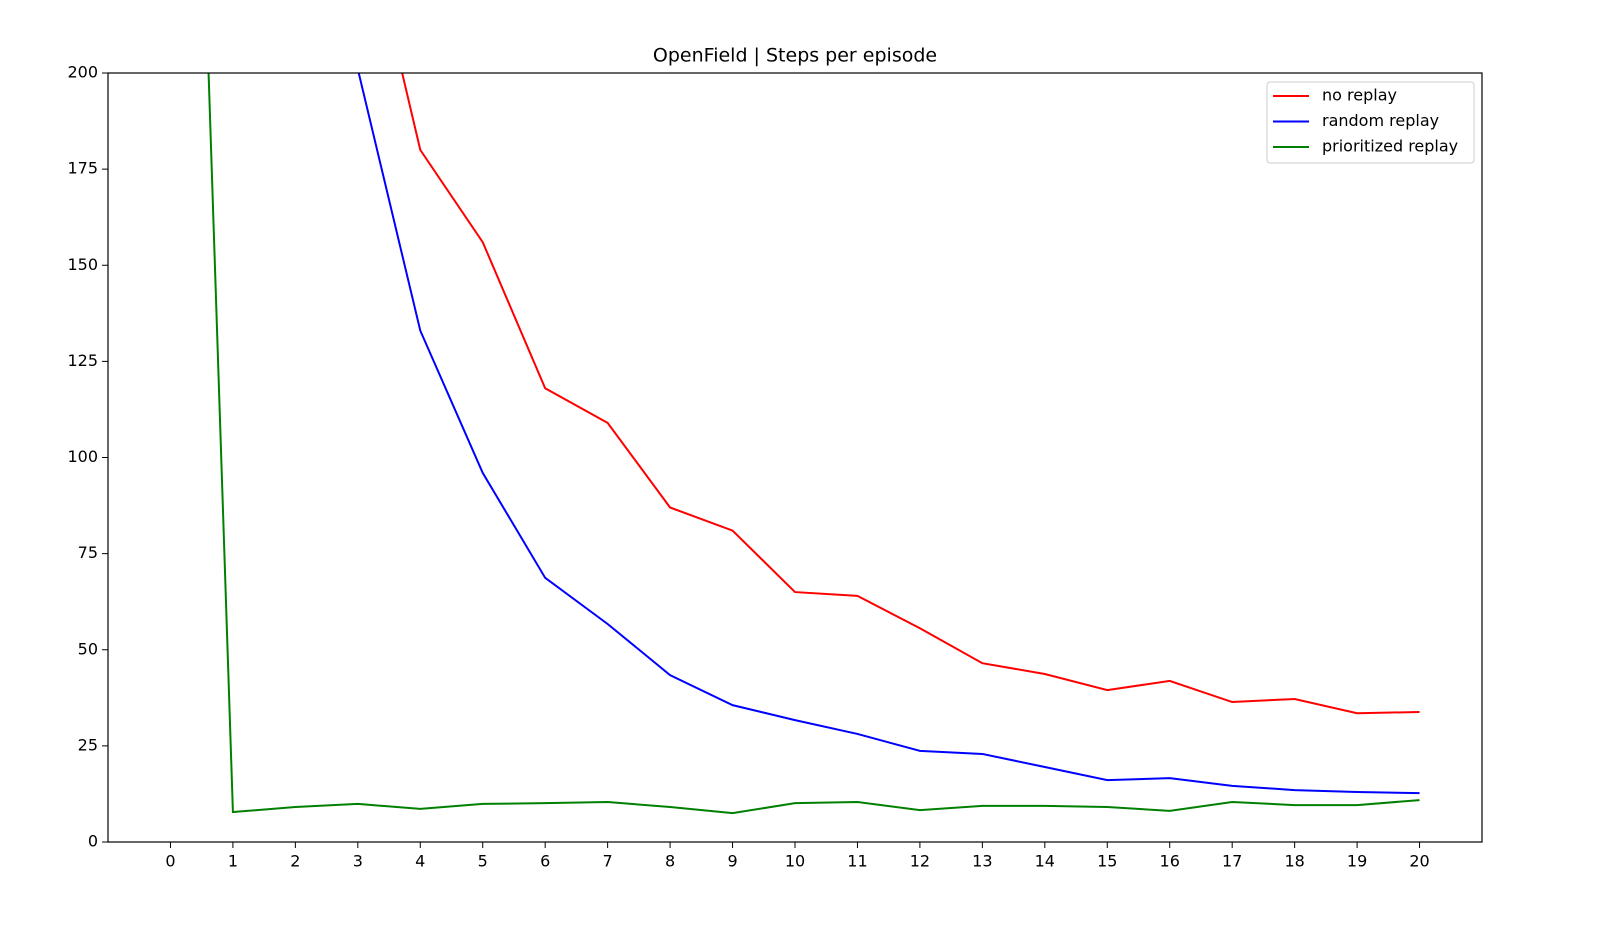  Describe the element at coordinates (1294, 861) in the screenshot. I see `x-tick-label: 18` at that location.